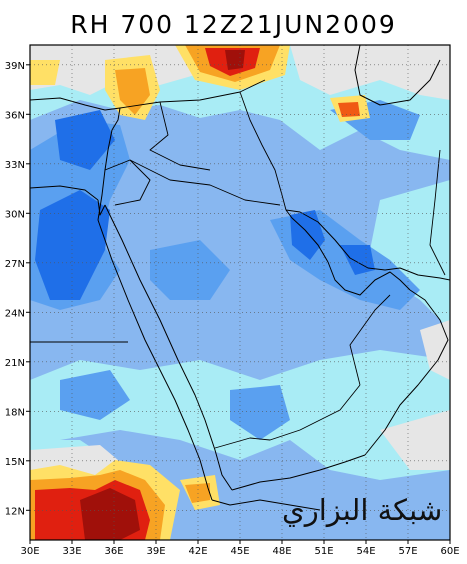  What do you see at coordinates (110, 514) in the screenshot?
I see `field-darkred-sw` at bounding box center [110, 514].